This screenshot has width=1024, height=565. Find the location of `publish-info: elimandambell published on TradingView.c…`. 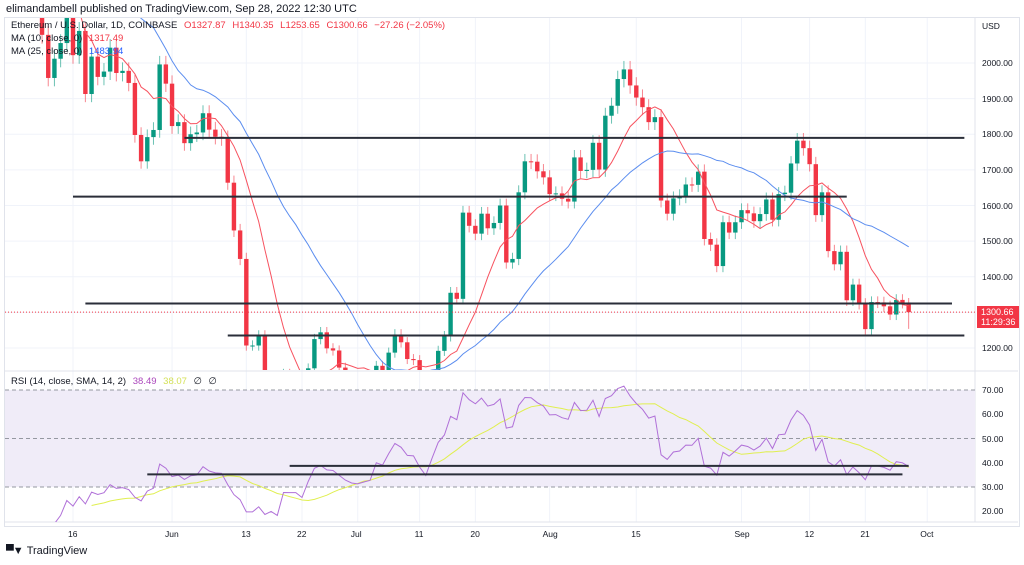

publish-info: elimandambell published on TradingView.c… is located at coordinates (181, 9).